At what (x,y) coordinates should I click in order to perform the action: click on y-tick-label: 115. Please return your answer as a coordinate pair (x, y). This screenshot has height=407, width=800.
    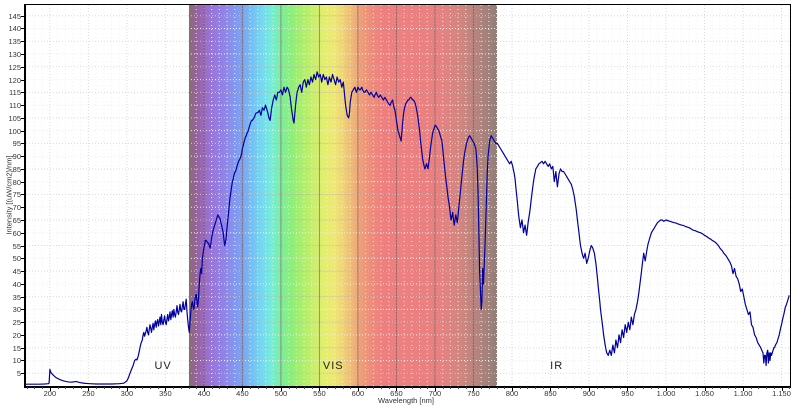
    Looking at the image, I should click on (15, 93).